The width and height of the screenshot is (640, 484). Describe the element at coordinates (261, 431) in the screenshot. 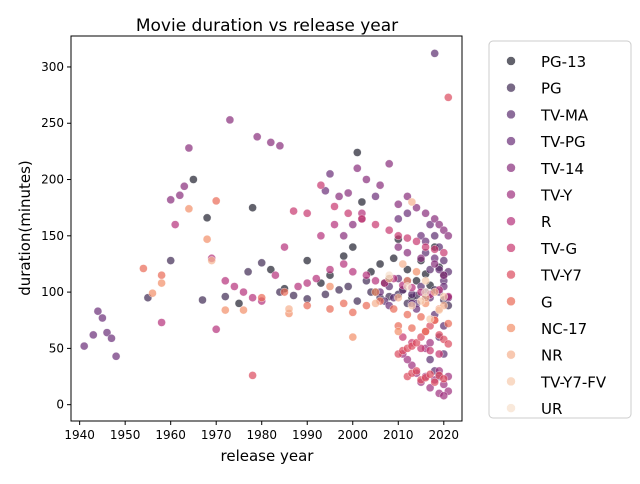

I see `x-axis: 1940 1950 1960 1970 1980 1990 2000 2010 2020` at that location.